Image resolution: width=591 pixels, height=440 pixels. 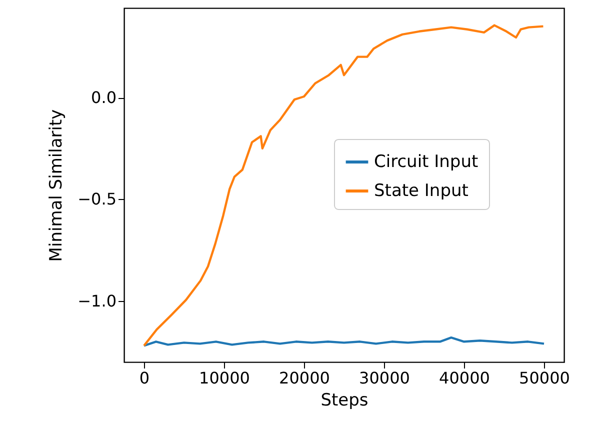 What do you see at coordinates (384, 378) in the screenshot?
I see `x-tick-label: 30000` at bounding box center [384, 378].